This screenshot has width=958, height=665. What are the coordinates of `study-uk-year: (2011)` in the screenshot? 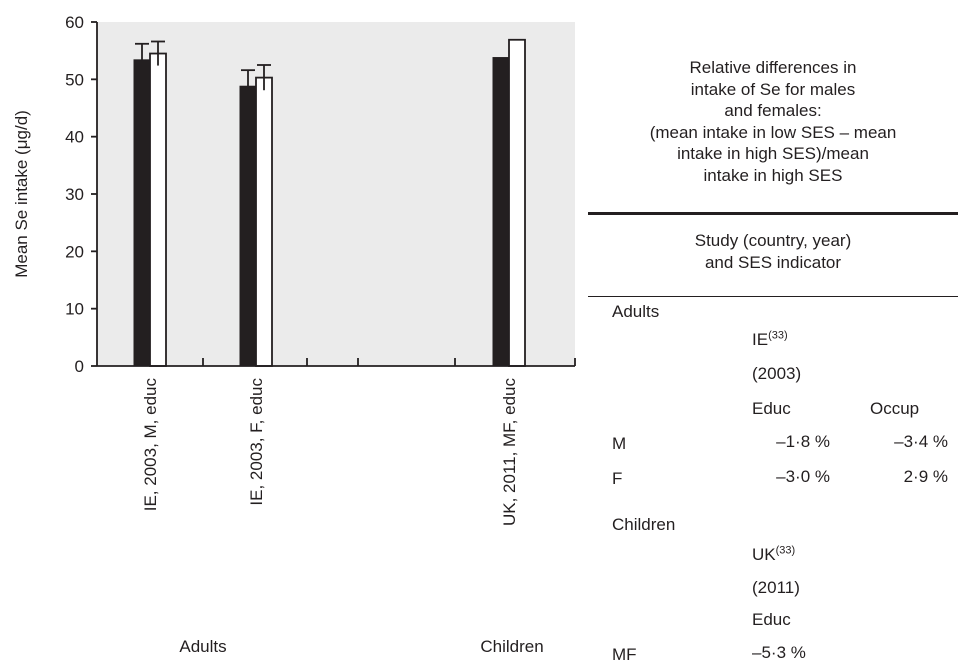 It's located at (776, 587).